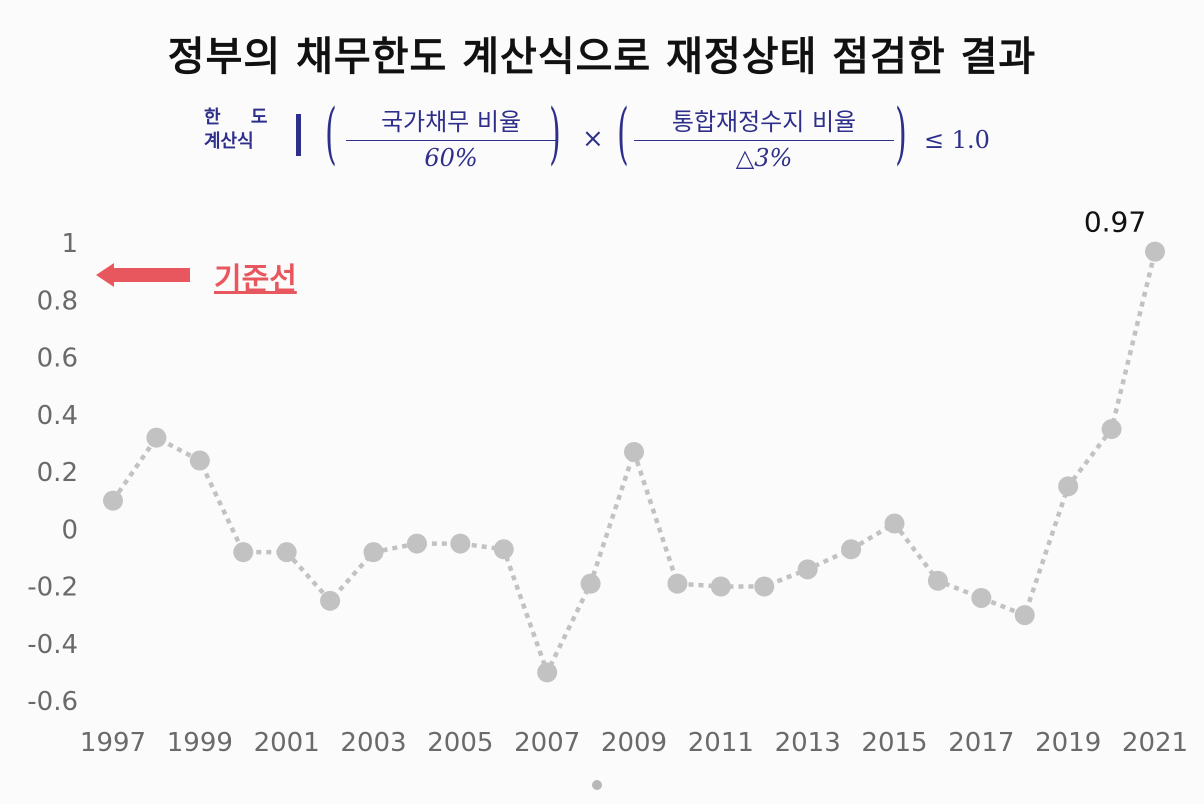 Image resolution: width=1204 pixels, height=804 pixels. Describe the element at coordinates (52, 588) in the screenshot. I see `y-tick-label: -0.2` at that location.